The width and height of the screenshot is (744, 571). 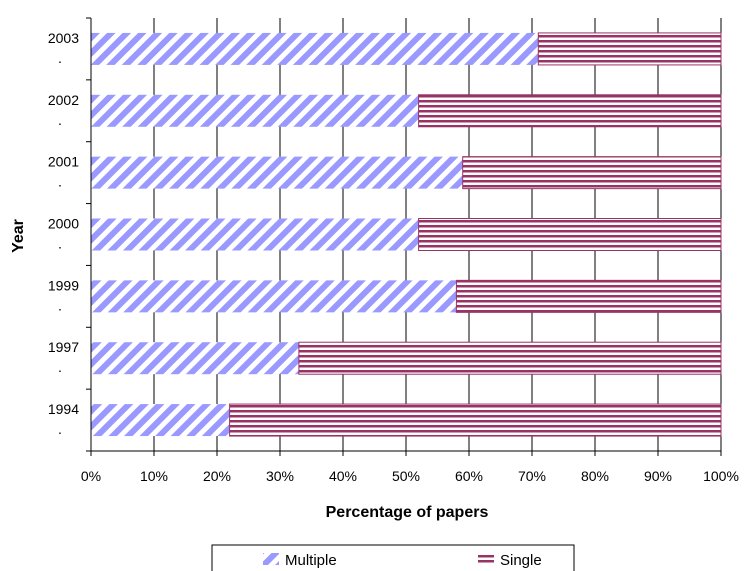 What do you see at coordinates (277, 172) in the screenshot?
I see `bar-multiple-2001` at bounding box center [277, 172].